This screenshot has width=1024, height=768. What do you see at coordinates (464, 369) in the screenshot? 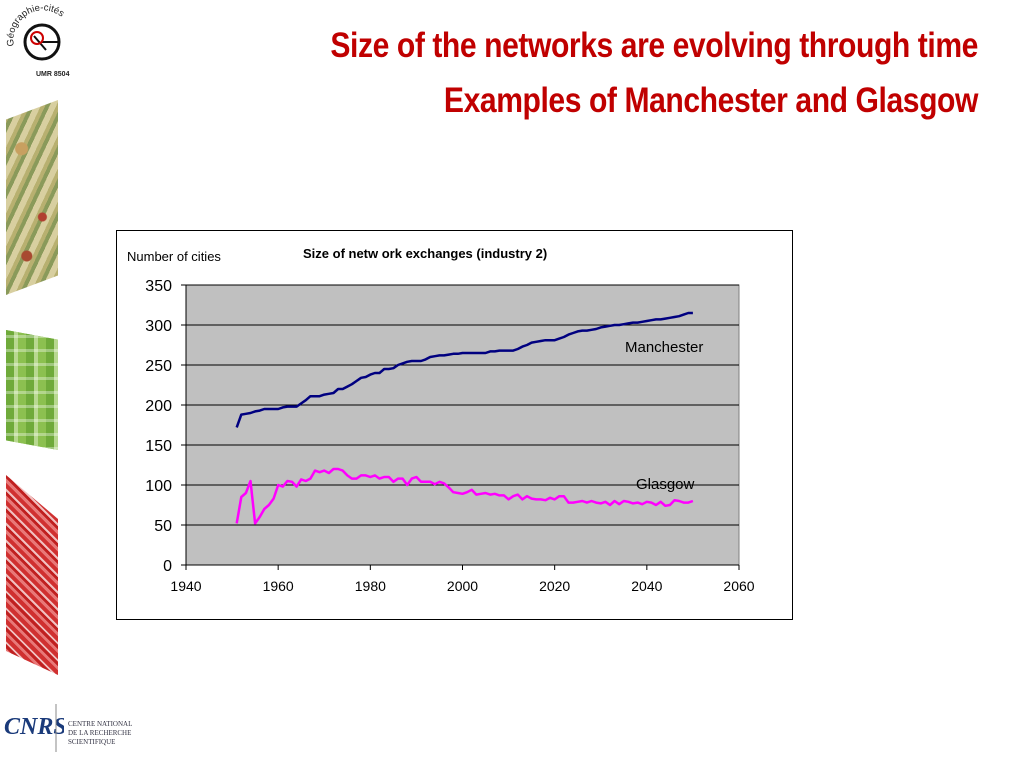
I see `series-line-manchester` at bounding box center [464, 369].